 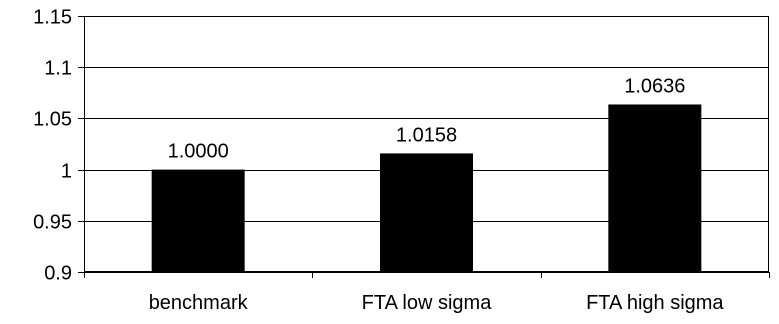 I want to click on bar-fta-low-sigma, so click(x=426, y=212).